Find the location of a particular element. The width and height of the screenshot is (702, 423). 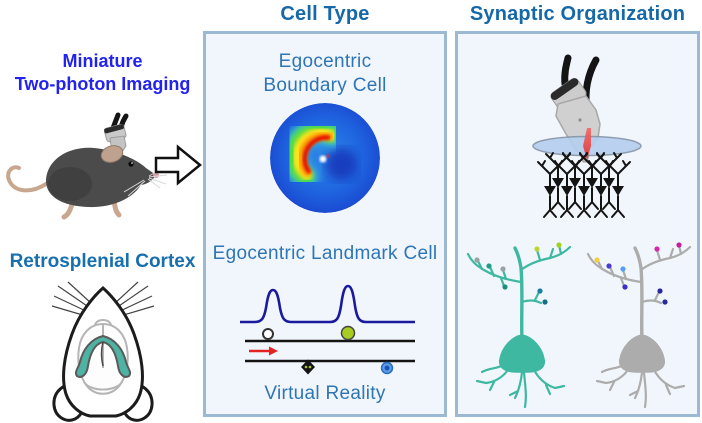

two-photon-scope-illustration is located at coordinates (587, 136).